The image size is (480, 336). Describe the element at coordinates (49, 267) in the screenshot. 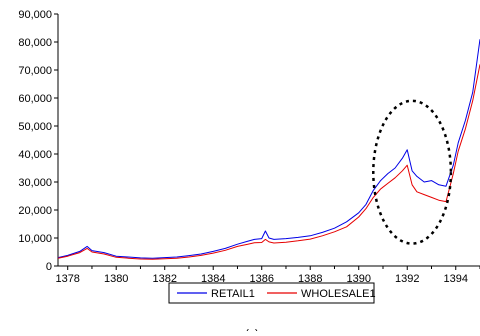

I see `y-tick-label: 0` at that location.